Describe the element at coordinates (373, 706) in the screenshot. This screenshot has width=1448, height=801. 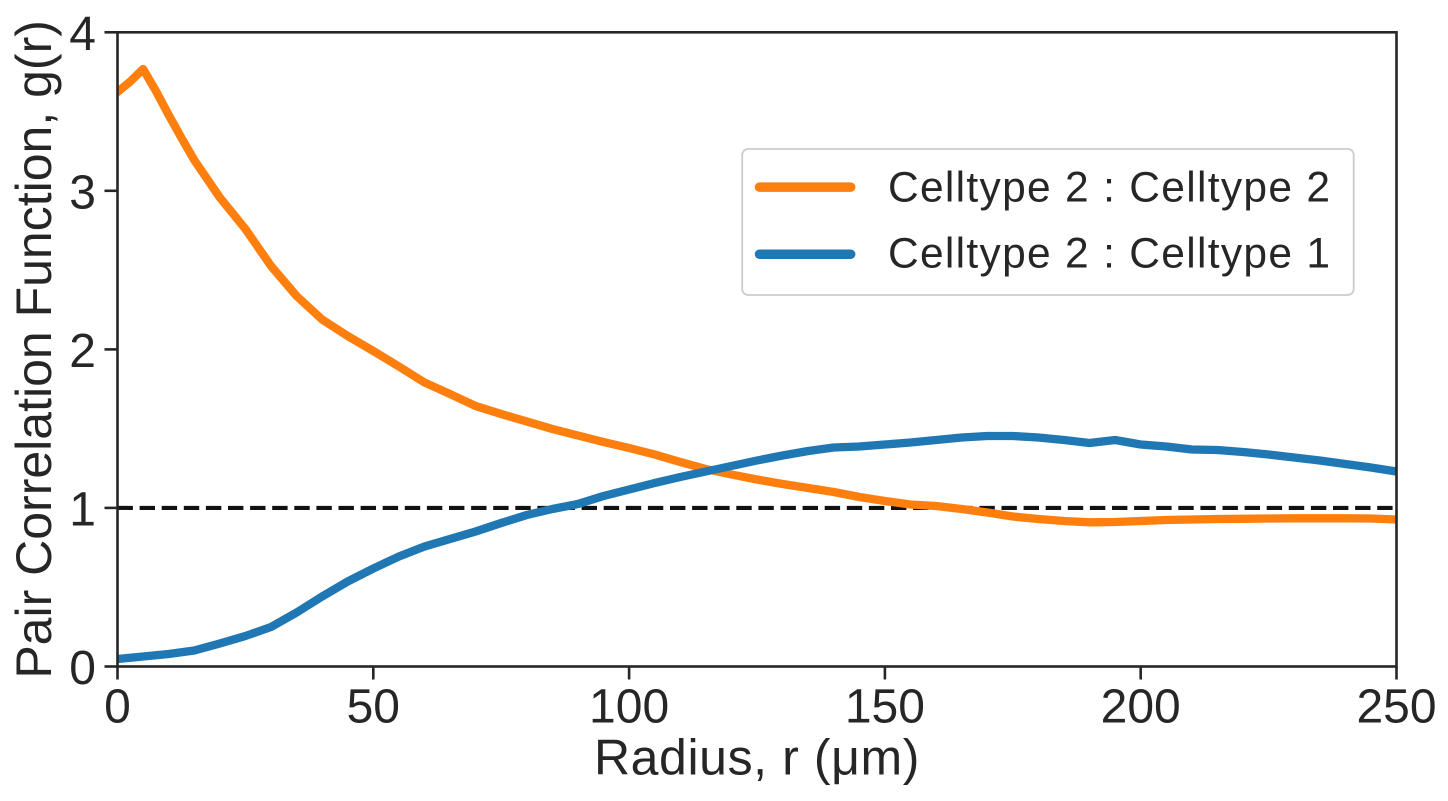
I see `svg-text: 50` at that location.